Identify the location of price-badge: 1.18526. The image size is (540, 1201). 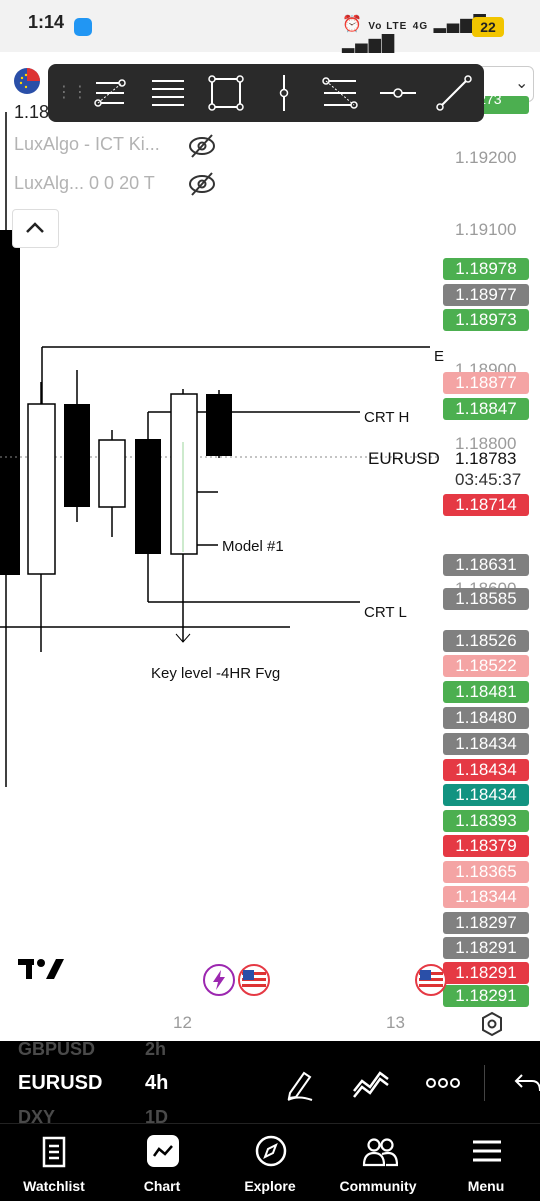
(486, 641).